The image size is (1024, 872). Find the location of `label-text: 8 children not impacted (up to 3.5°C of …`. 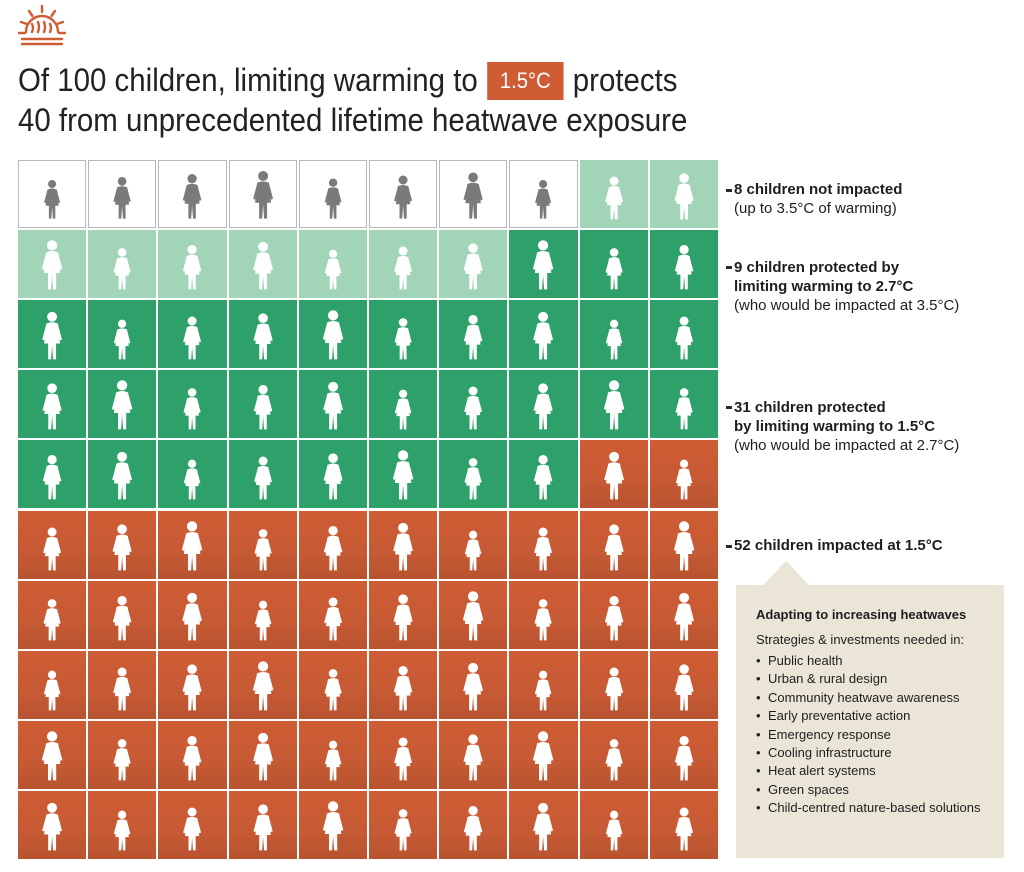

label-text: 8 children not impacted (up to 3.5°C of … is located at coordinates (818, 199).